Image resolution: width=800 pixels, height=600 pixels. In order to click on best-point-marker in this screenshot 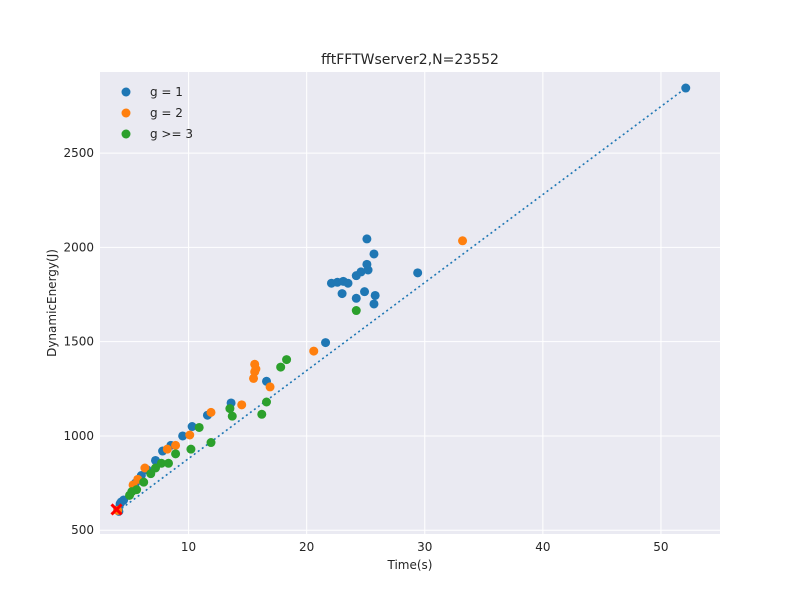, I will do `click(116, 509)`.